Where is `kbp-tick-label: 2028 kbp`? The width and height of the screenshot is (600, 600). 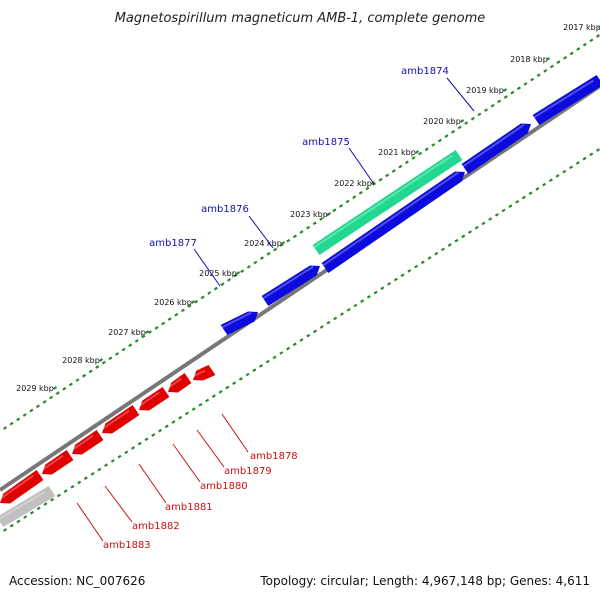
kbp-tick-label: 2028 kbp is located at coordinates (81, 360).